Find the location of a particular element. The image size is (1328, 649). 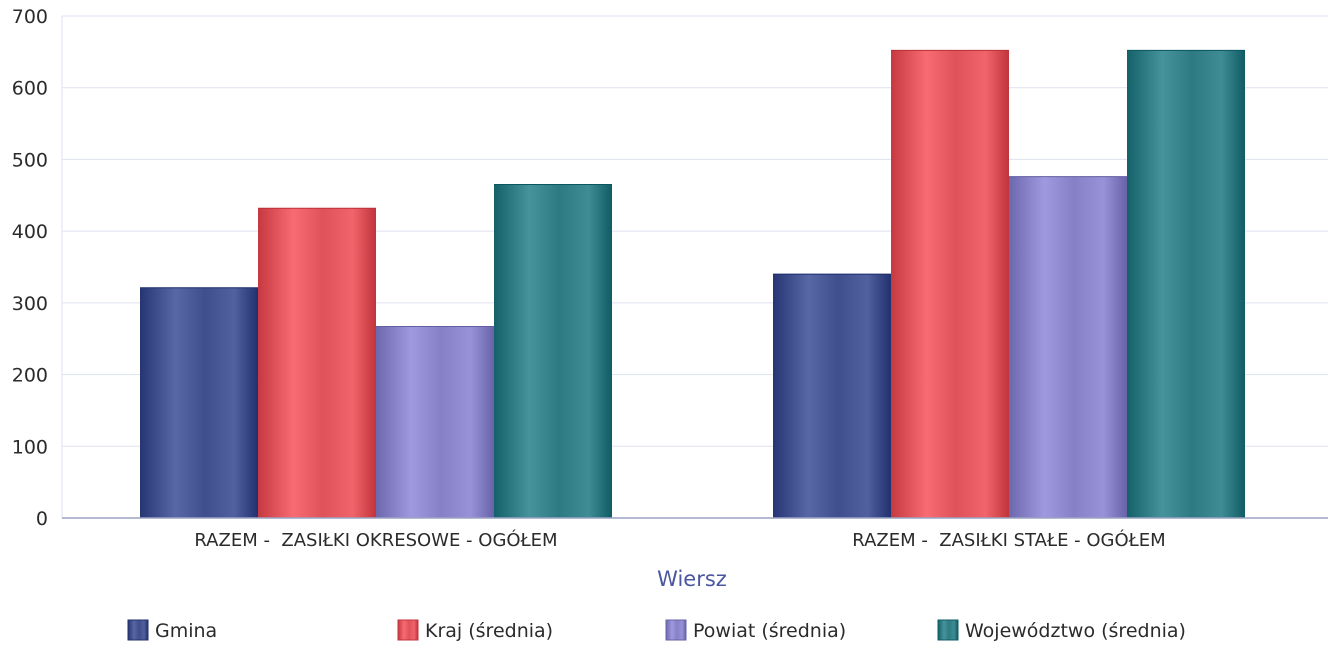

legend-item: Kraj (średnia) is located at coordinates (475, 630).